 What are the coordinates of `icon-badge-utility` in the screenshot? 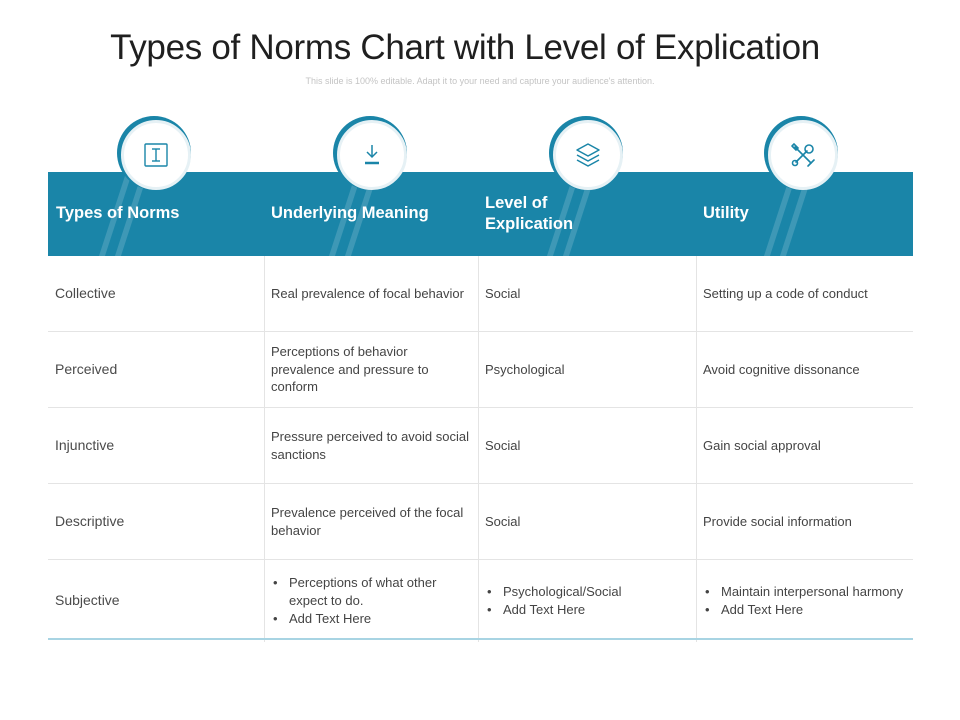 It's located at (803, 154).